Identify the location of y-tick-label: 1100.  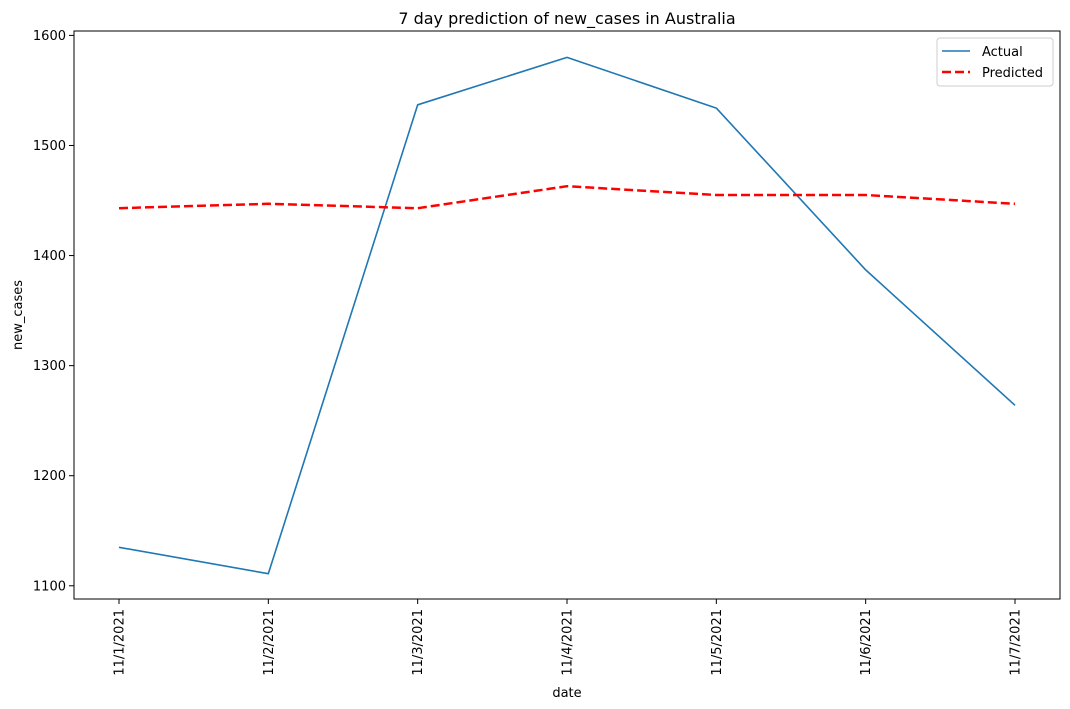
(49, 586).